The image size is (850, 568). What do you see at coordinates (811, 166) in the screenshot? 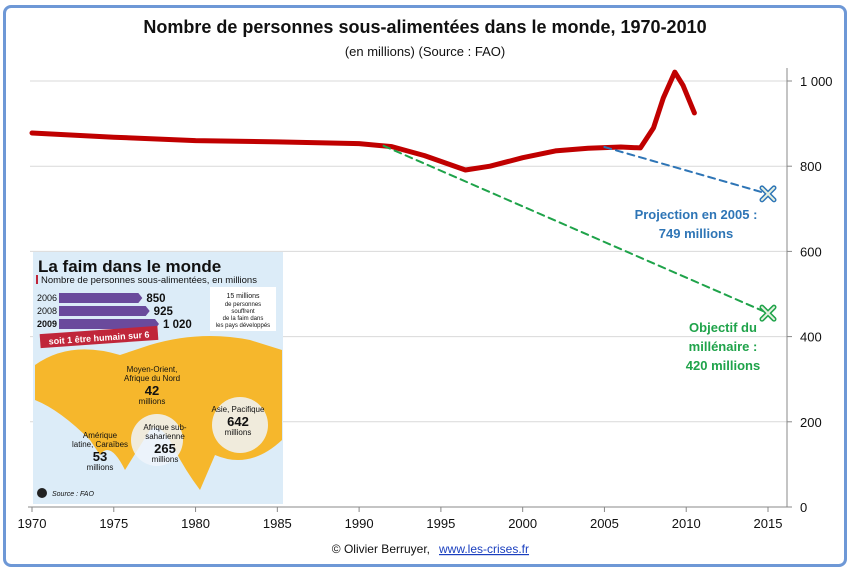
I see `y-tick-label: 800` at bounding box center [811, 166].